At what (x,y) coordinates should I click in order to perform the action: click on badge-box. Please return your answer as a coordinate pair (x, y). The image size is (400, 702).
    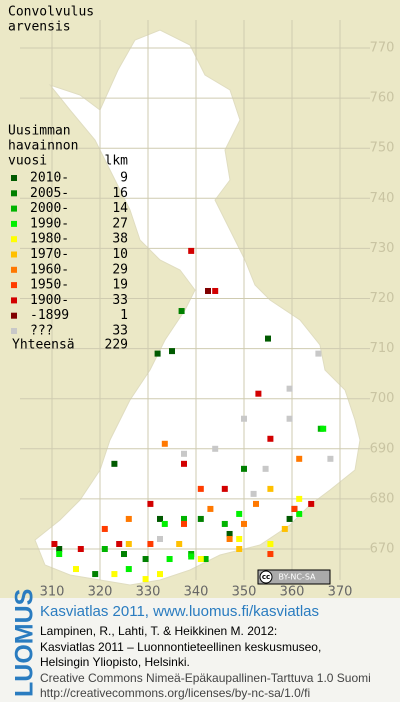
    Looking at the image, I should click on (294, 577).